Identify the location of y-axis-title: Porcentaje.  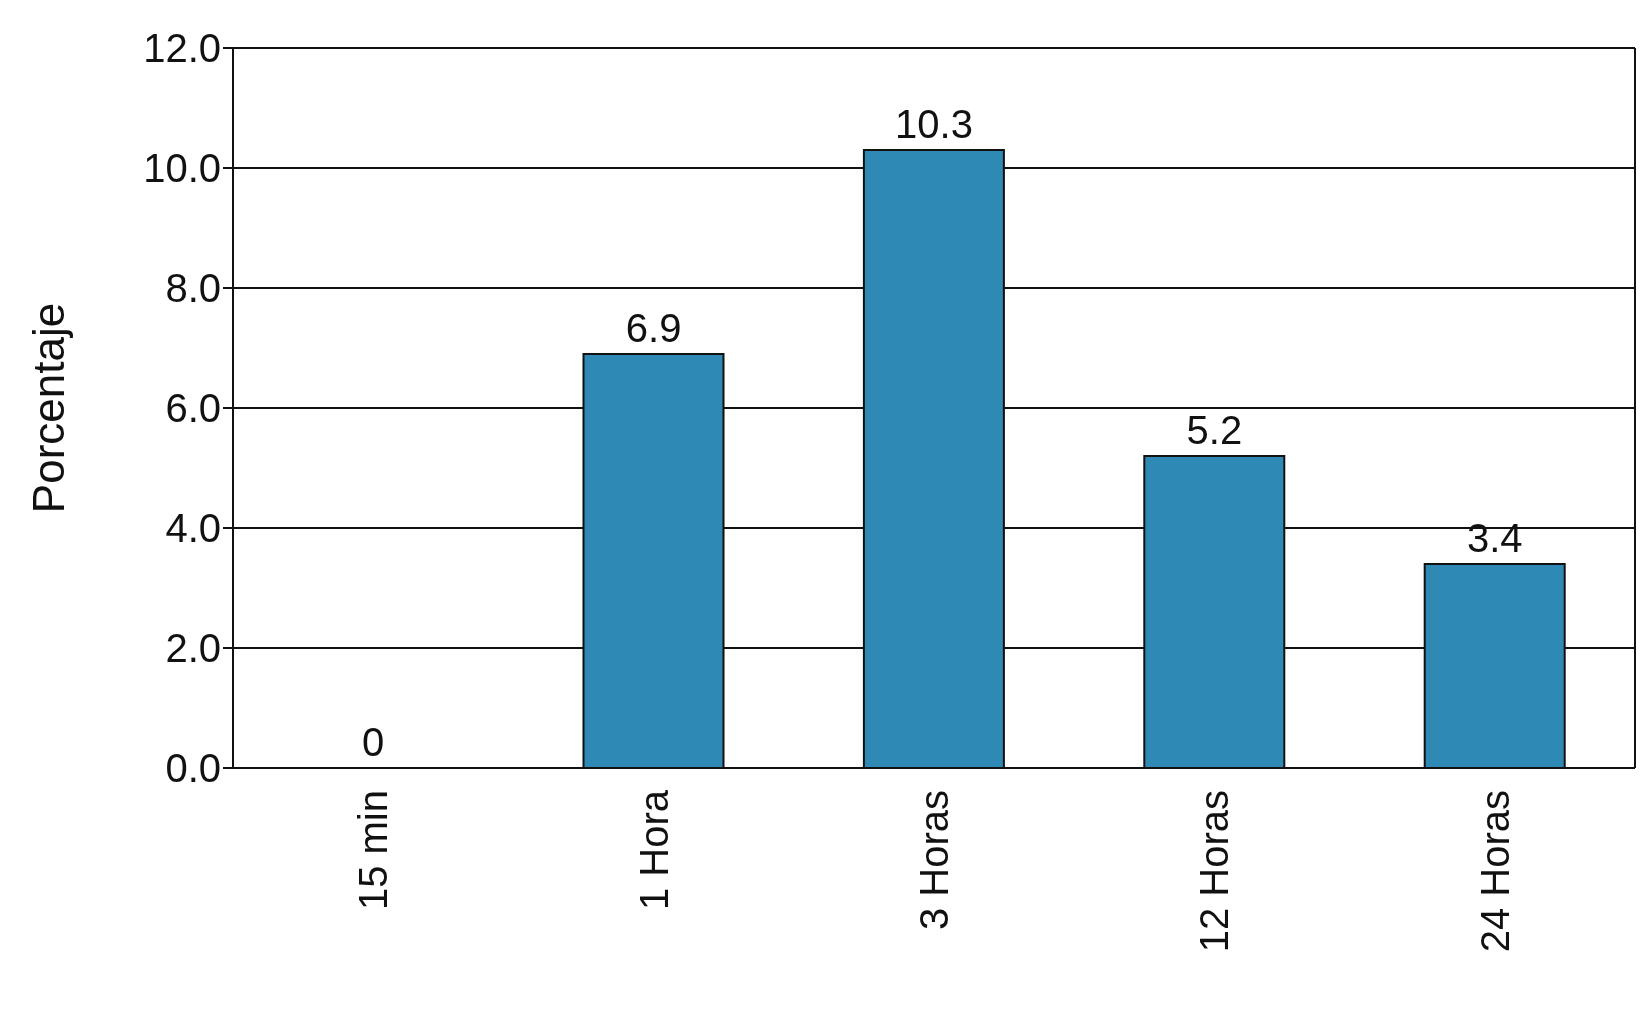
(48, 408).